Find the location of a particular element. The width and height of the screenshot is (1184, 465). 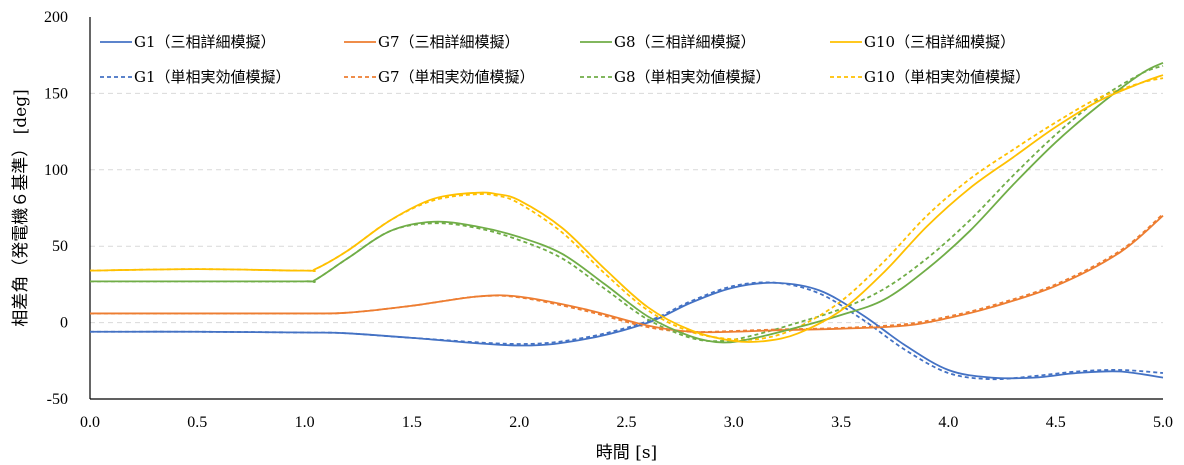

legend-label: G1（単相実効値模擬） is located at coordinates (212, 77).